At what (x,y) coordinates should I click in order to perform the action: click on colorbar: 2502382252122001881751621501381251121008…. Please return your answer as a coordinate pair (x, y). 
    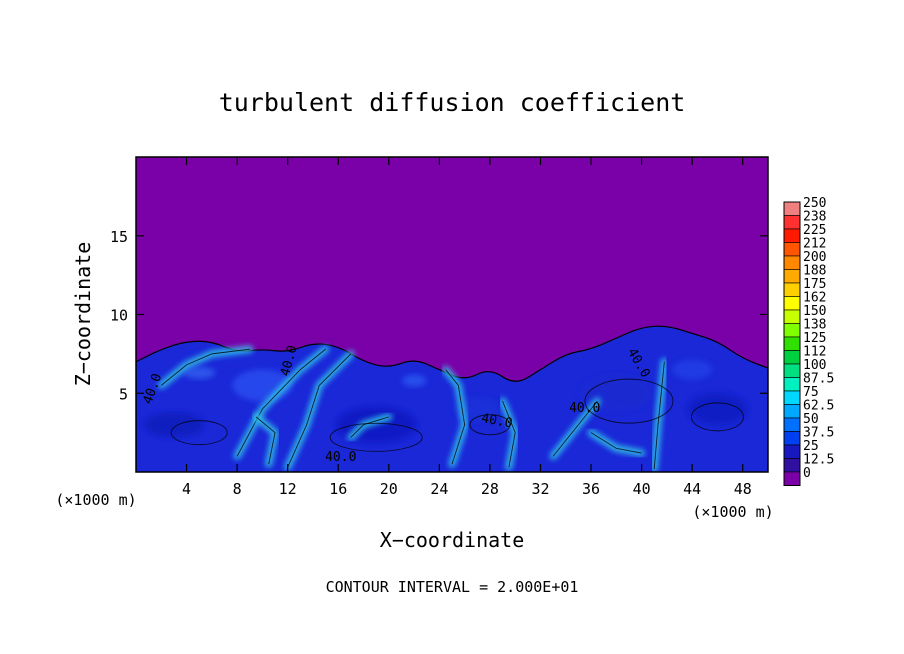
    Looking at the image, I should click on (808, 341).